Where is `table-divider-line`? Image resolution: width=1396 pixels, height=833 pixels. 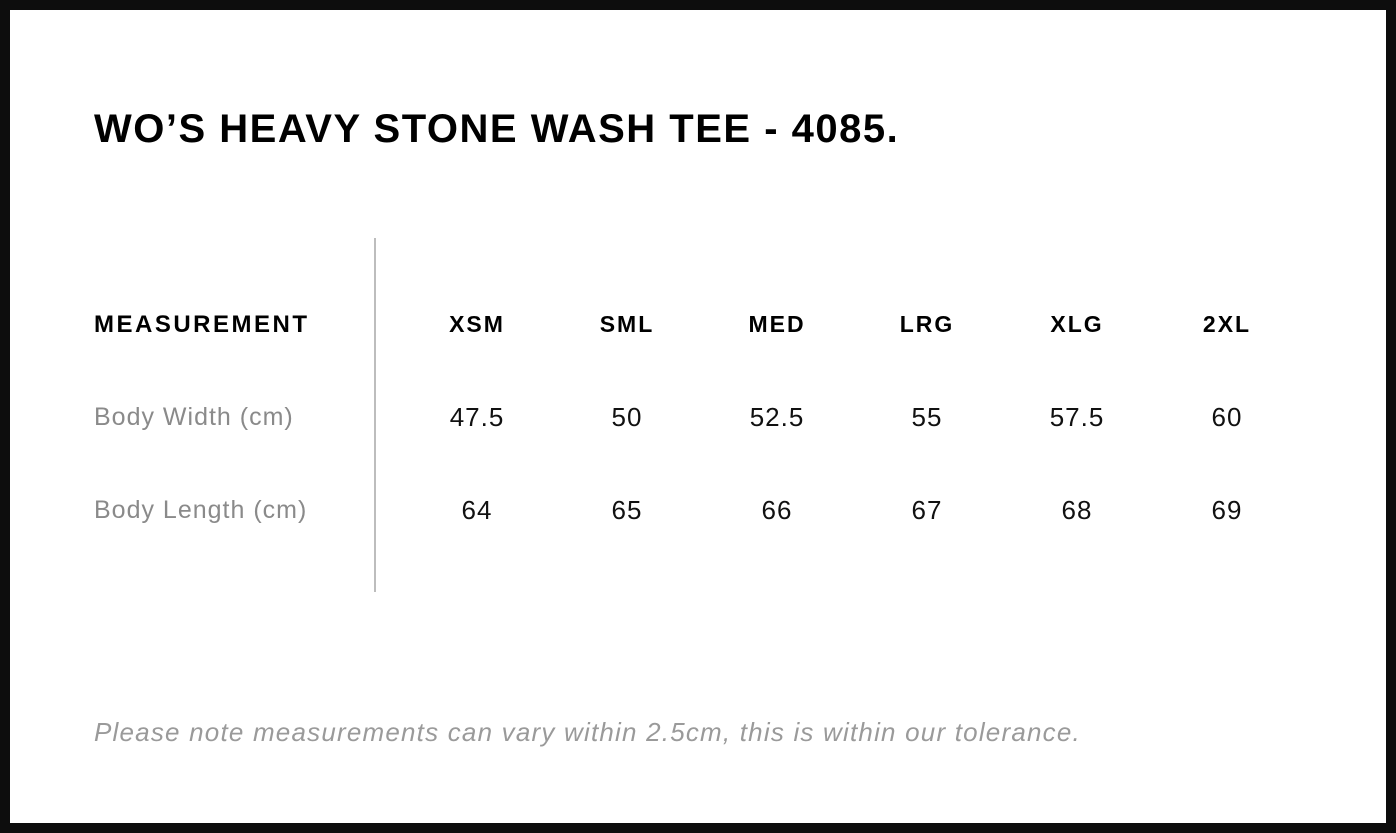
table-divider-line is located at coordinates (375, 415).